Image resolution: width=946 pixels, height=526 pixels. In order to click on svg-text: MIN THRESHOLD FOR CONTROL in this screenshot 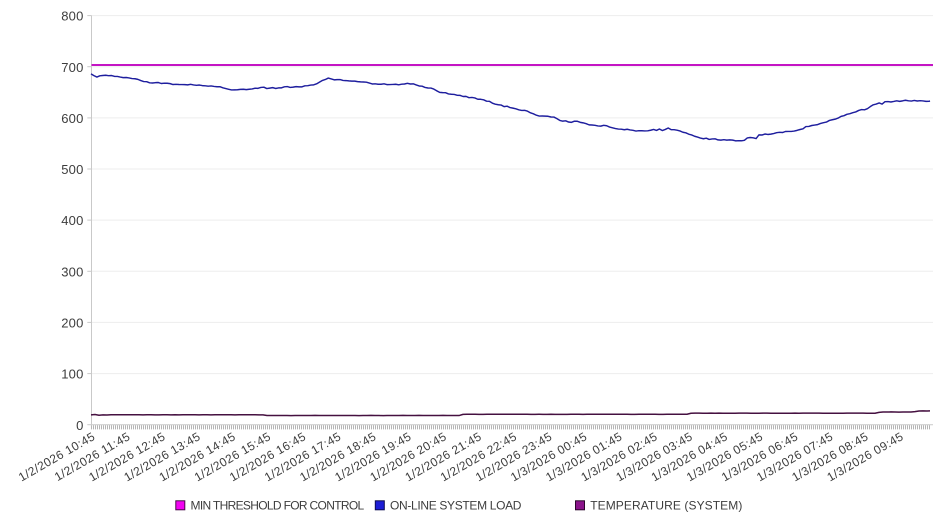, I will do `click(278, 506)`.